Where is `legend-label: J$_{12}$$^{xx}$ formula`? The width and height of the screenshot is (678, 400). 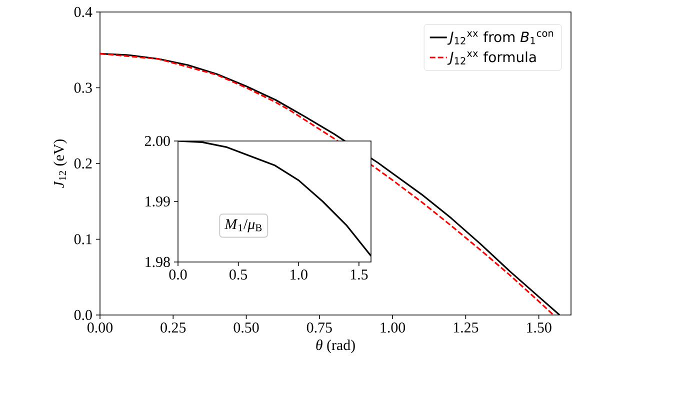 legend-label: J$_{12}$$^{xx}$ formula is located at coordinates (491, 58).